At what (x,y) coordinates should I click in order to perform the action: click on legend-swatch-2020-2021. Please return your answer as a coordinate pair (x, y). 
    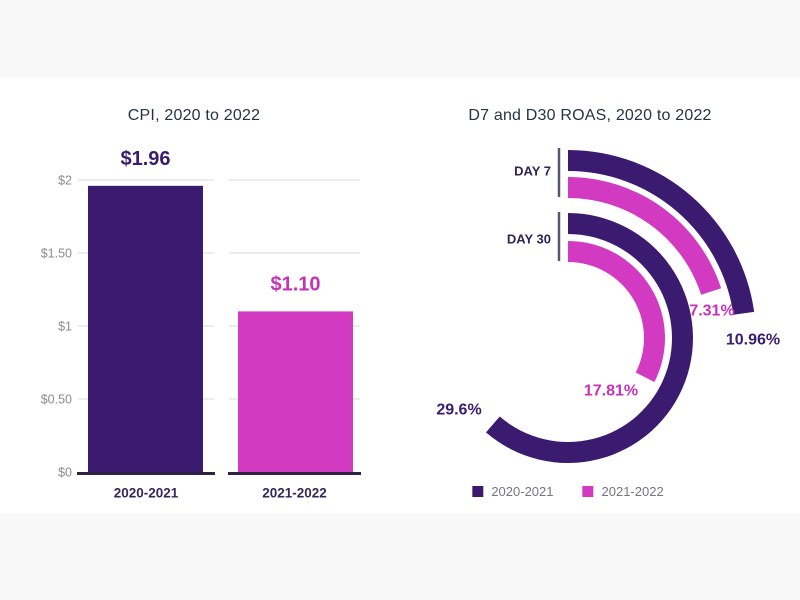
    Looking at the image, I should click on (478, 491).